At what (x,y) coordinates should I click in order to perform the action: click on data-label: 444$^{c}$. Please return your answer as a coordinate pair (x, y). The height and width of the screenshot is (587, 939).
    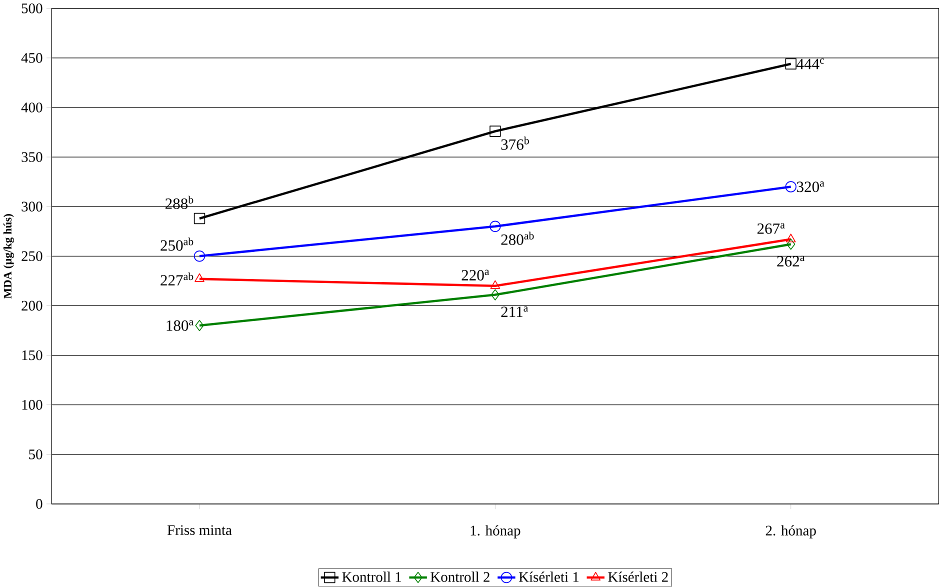
    Looking at the image, I should click on (810, 64).